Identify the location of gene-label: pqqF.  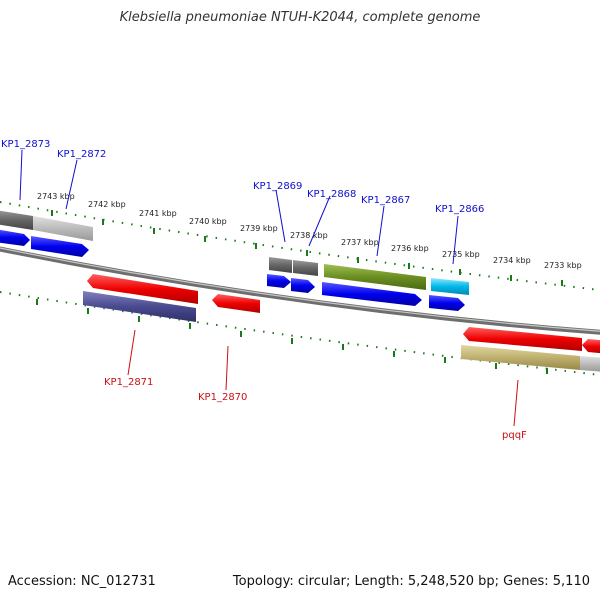
(514, 435).